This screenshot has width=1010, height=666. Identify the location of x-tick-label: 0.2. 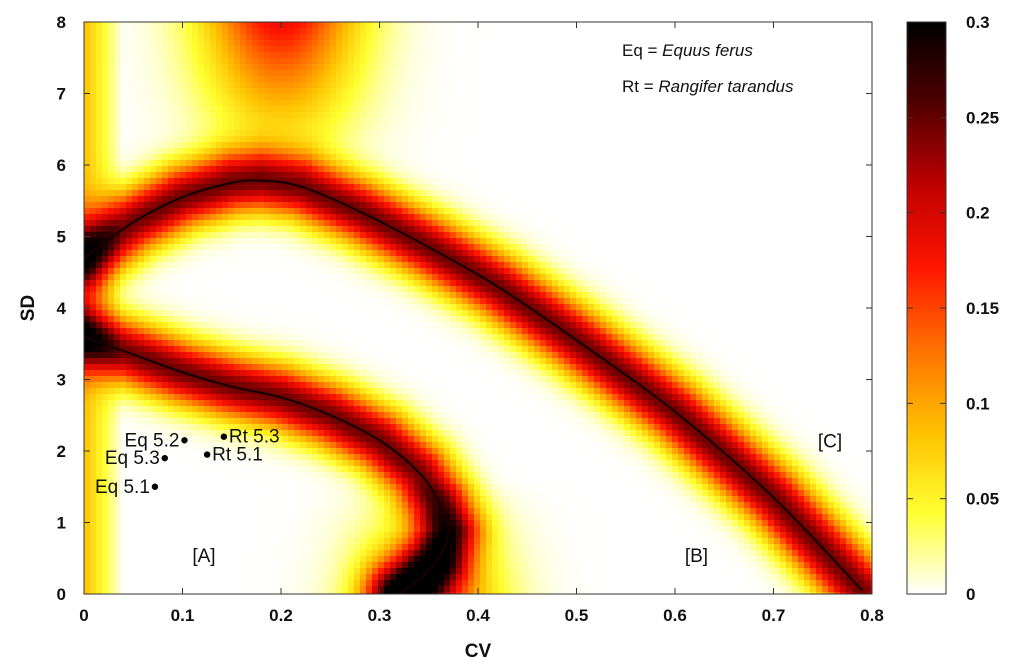
(281, 615).